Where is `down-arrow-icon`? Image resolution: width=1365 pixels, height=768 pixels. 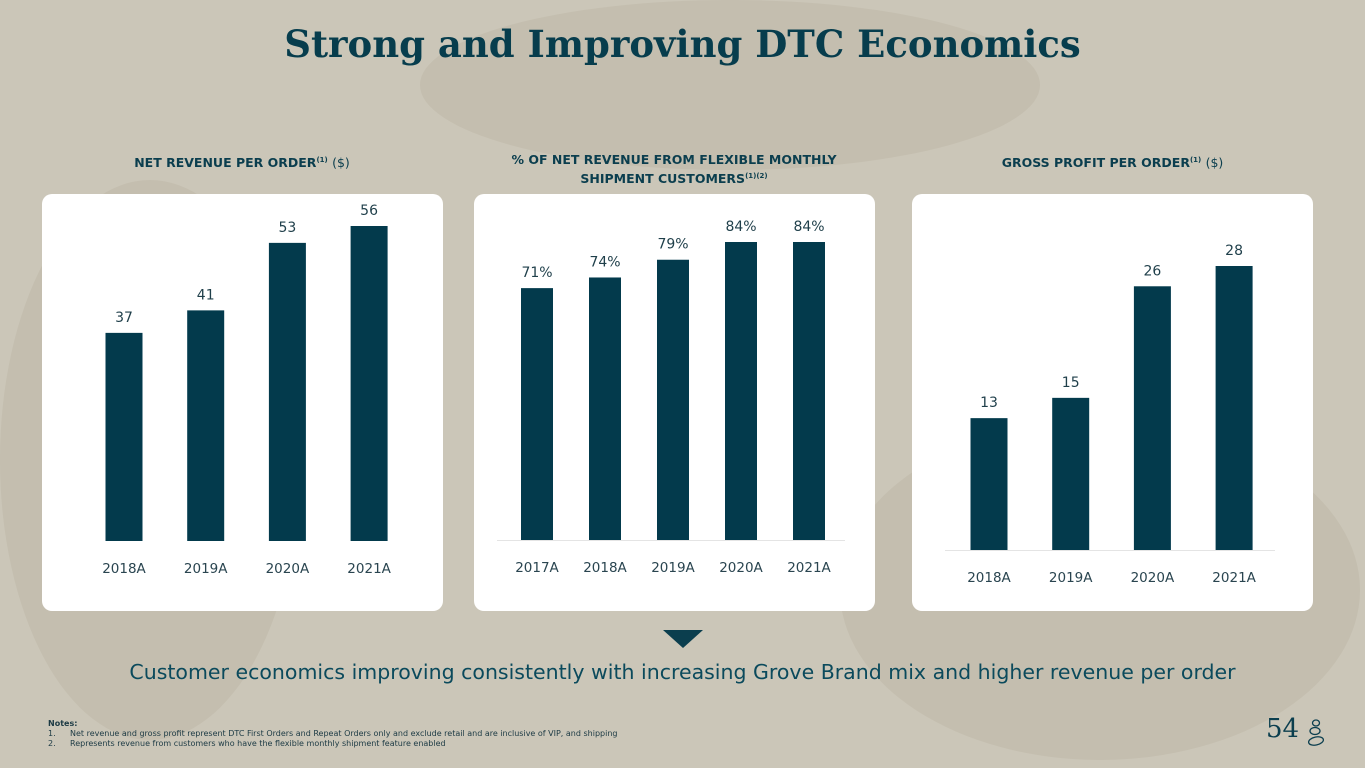 down-arrow-icon is located at coordinates (683, 639).